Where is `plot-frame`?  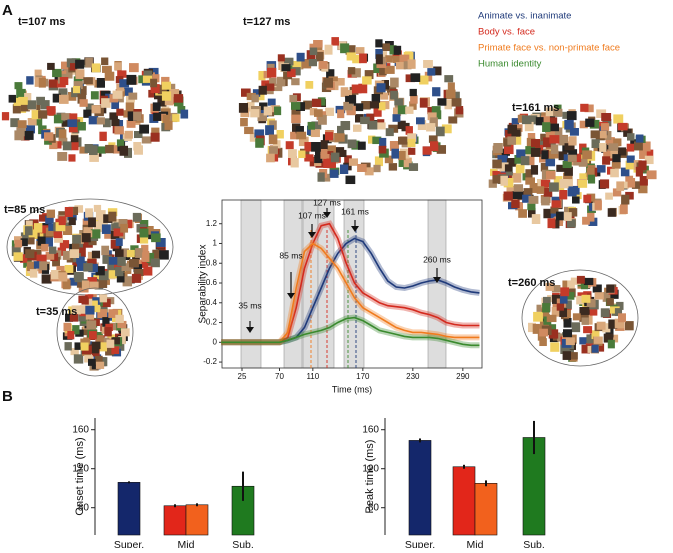 plot-frame is located at coordinates (352, 284).